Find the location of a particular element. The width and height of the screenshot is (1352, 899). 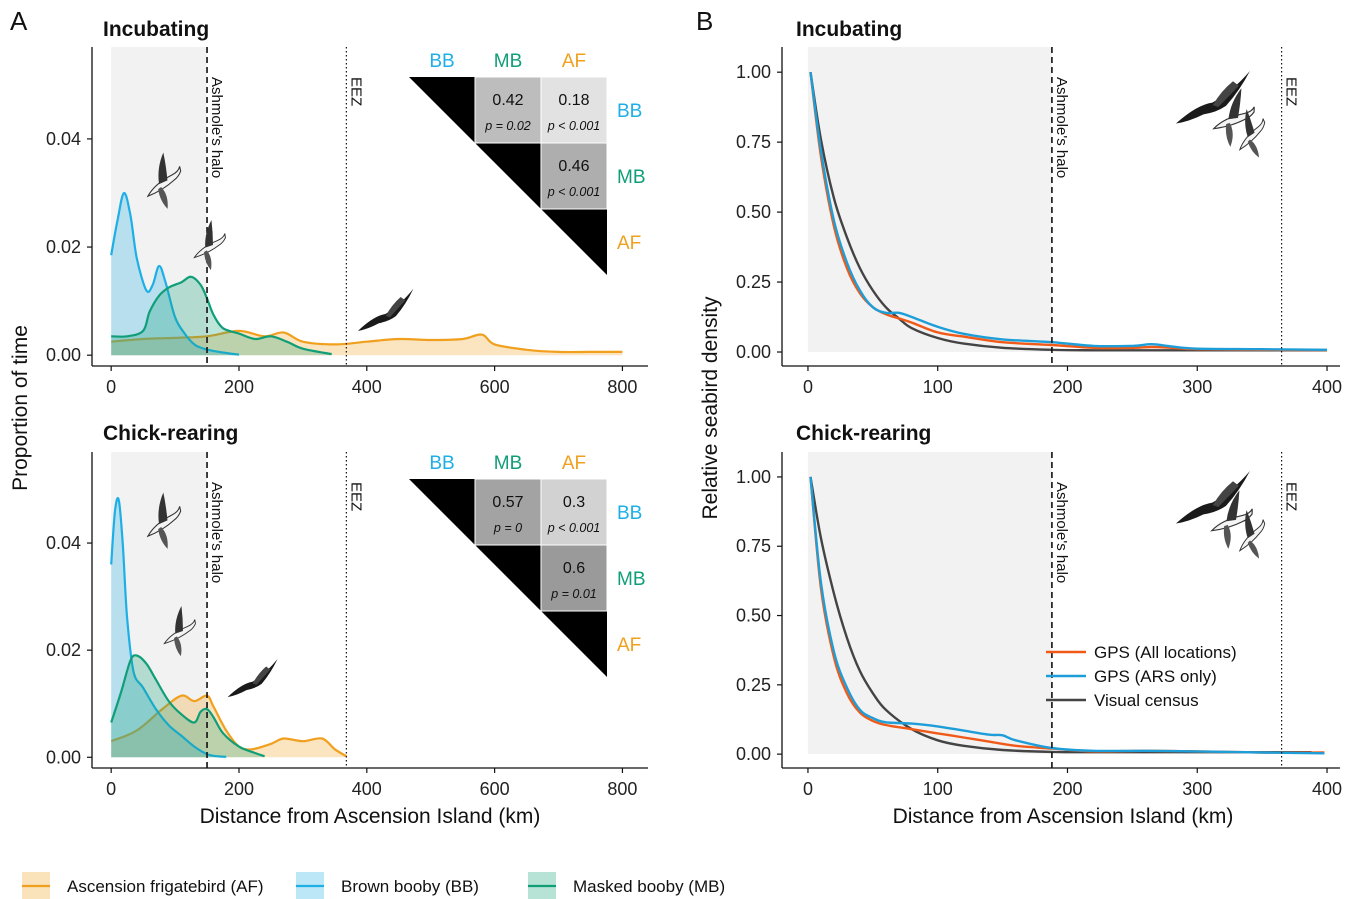

panel-label-a: A is located at coordinates (19, 21).